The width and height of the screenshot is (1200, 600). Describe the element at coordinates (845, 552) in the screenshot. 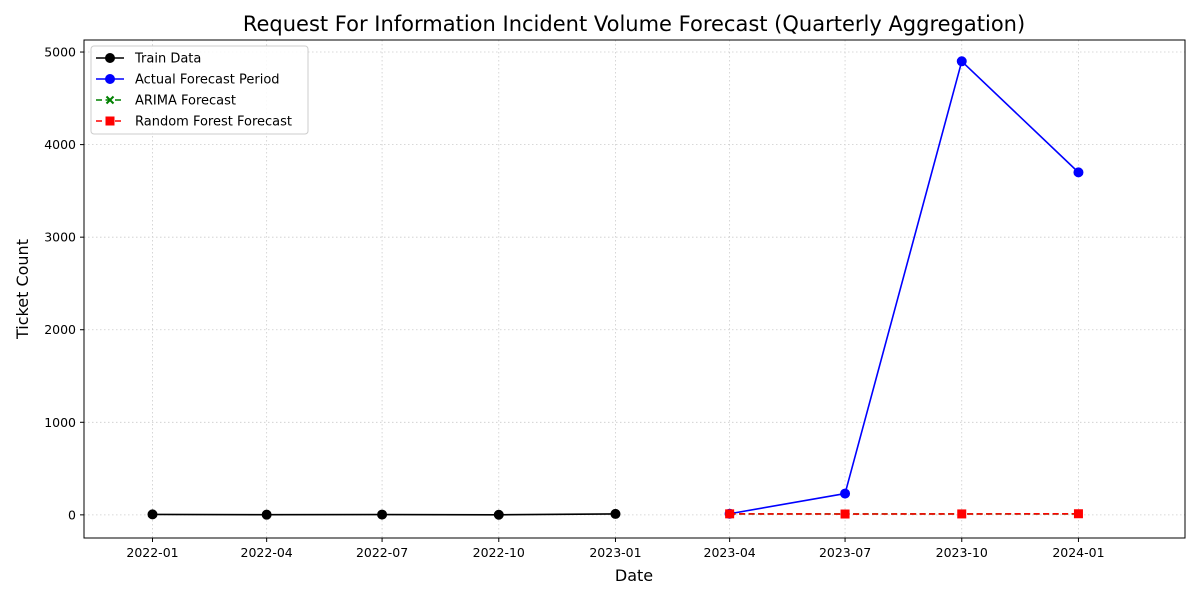

I see `x-tick-label: 2023-07` at that location.